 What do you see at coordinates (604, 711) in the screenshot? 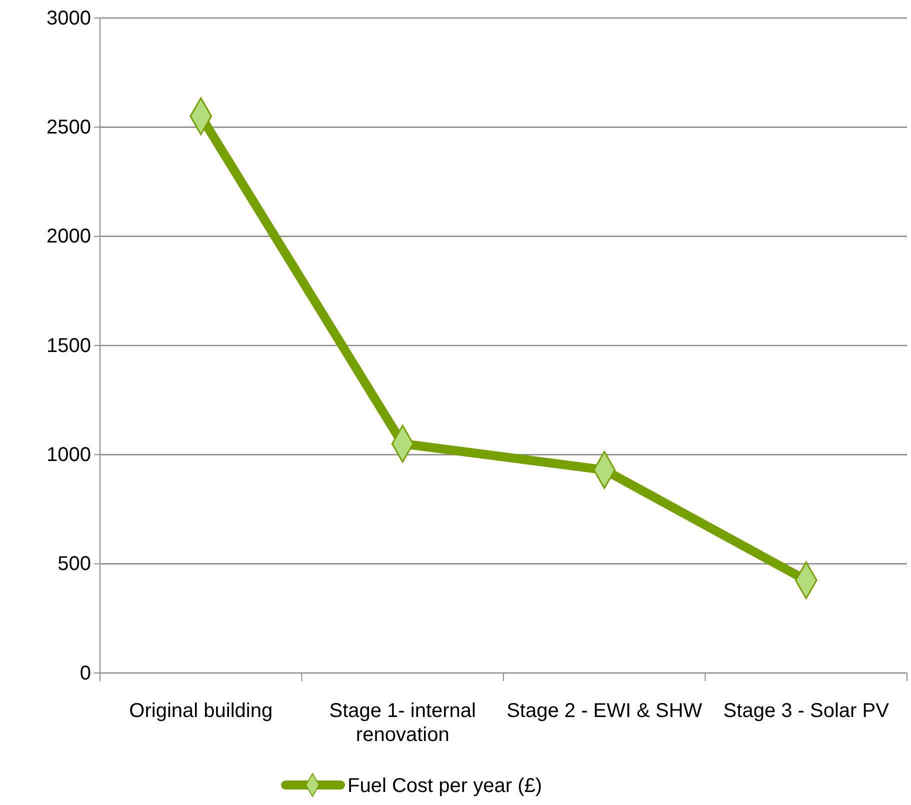
I see `x-tick-label: Stage 2 - EWI & SHW` at bounding box center [604, 711].